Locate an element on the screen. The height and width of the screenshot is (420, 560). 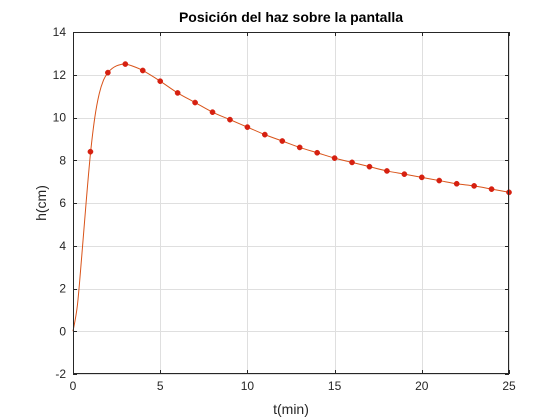
y-tick-label: 14 is located at coordinates (60, 32).